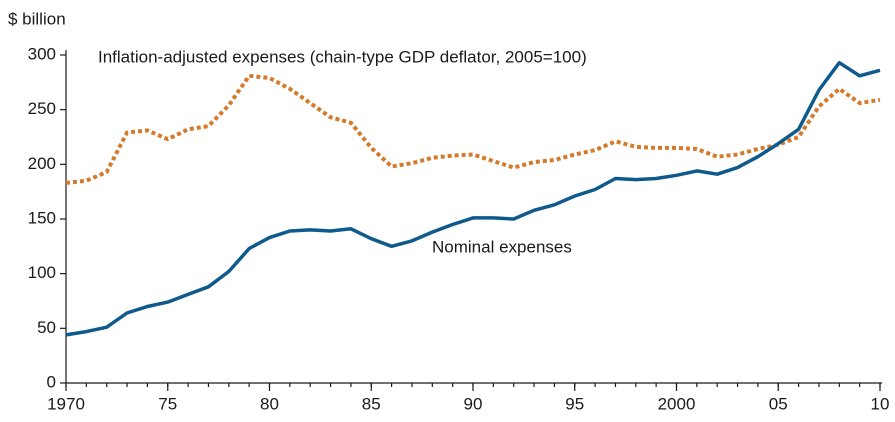  I want to click on y-tick-label: 250, so click(42, 108).